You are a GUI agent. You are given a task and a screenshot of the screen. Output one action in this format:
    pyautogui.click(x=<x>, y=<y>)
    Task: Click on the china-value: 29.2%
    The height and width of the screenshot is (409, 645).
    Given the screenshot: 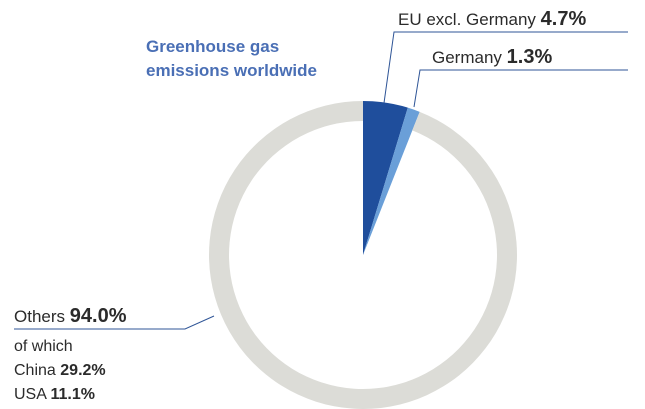 What is the action you would take?
    pyautogui.click(x=83, y=370)
    